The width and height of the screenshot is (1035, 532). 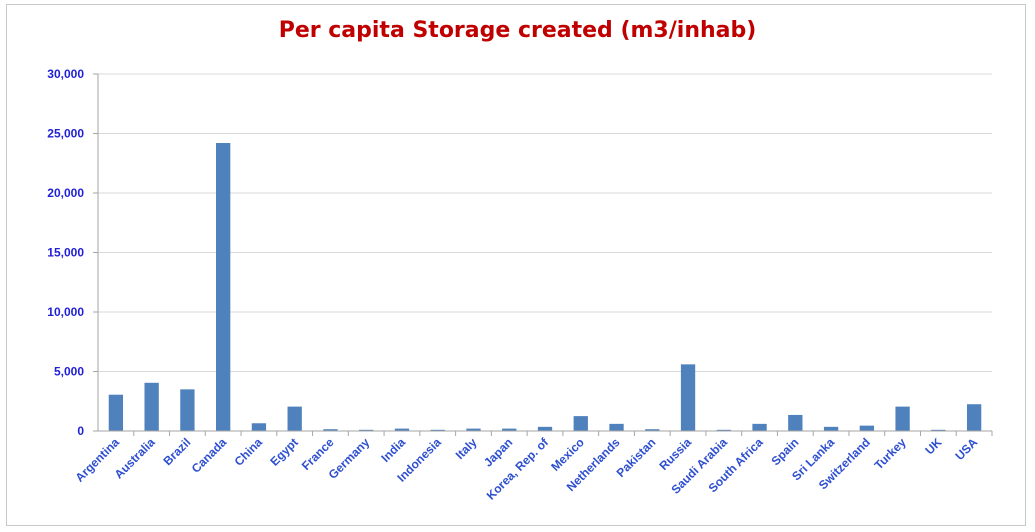 I want to click on bar-netherlands, so click(x=616, y=427).